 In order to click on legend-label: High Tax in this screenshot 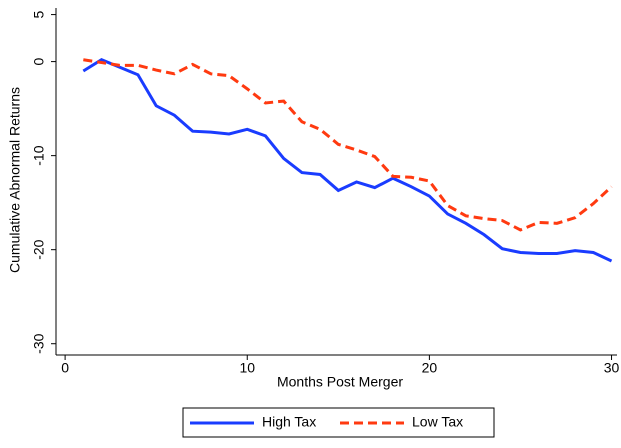, I will do `click(289, 422)`.